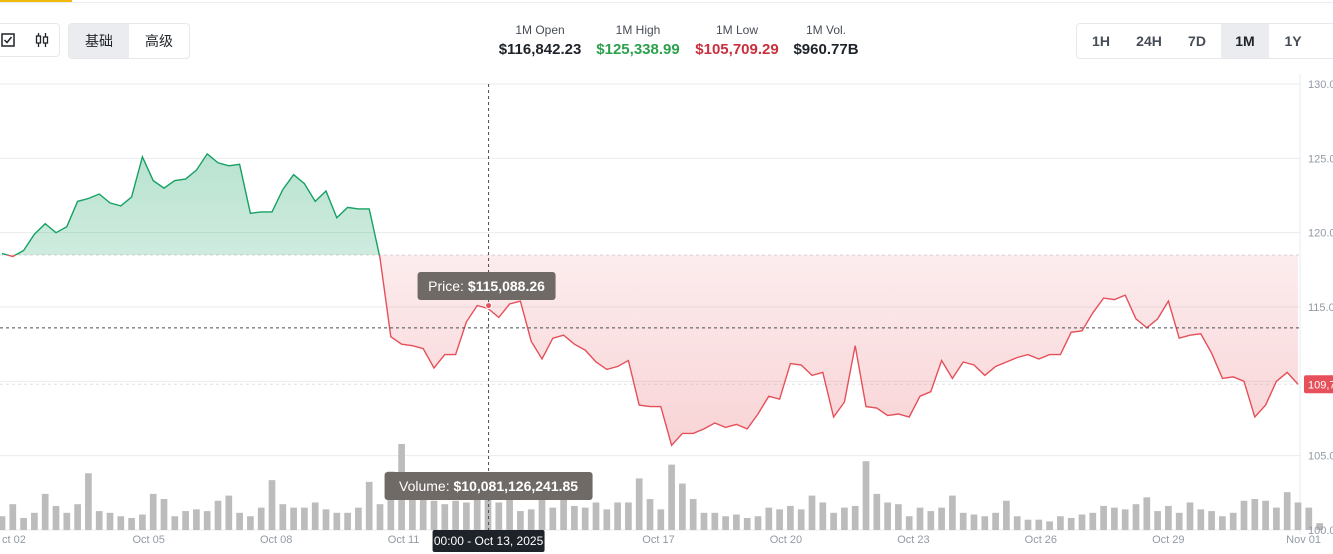 This screenshot has width=1333, height=554. I want to click on chart-mode-toggle: 基础 高级, so click(129, 41).